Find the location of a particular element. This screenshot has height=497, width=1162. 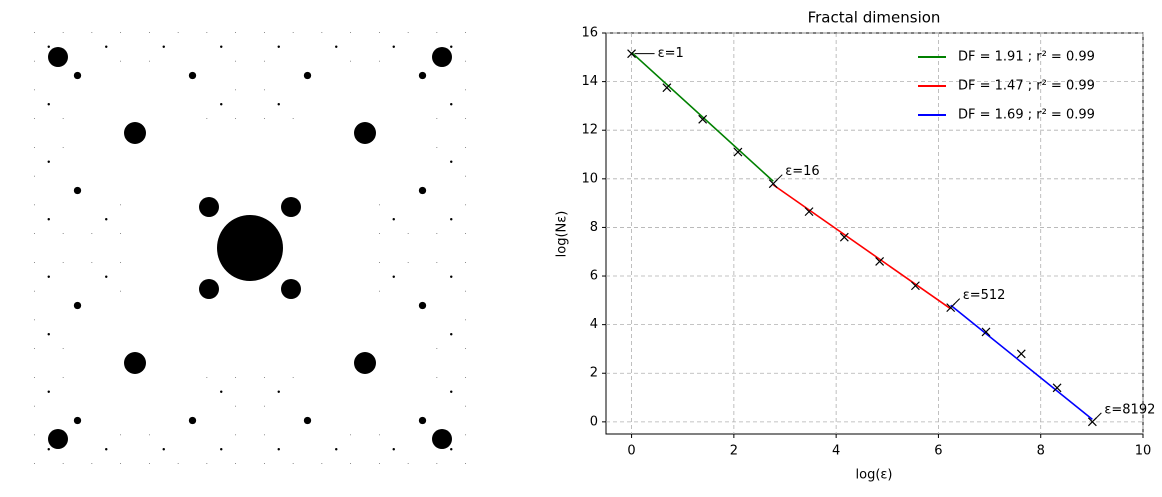

x-tick-label: 4 is located at coordinates (836, 451).